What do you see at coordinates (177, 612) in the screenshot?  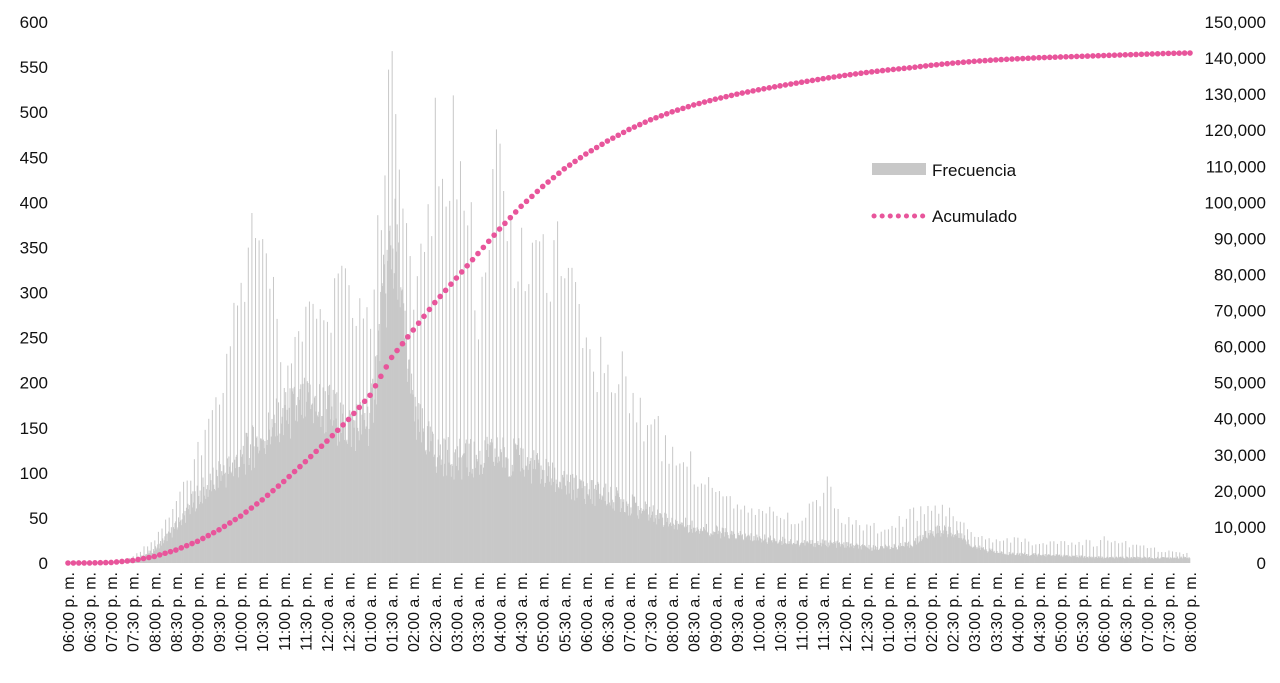 I see `x-tick-label: 08:30 p. m.` at bounding box center [177, 612].